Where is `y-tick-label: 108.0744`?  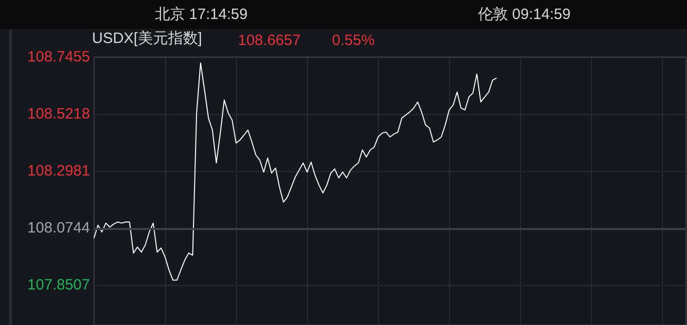 y-tick-label: 108.0744 is located at coordinates (58, 228).